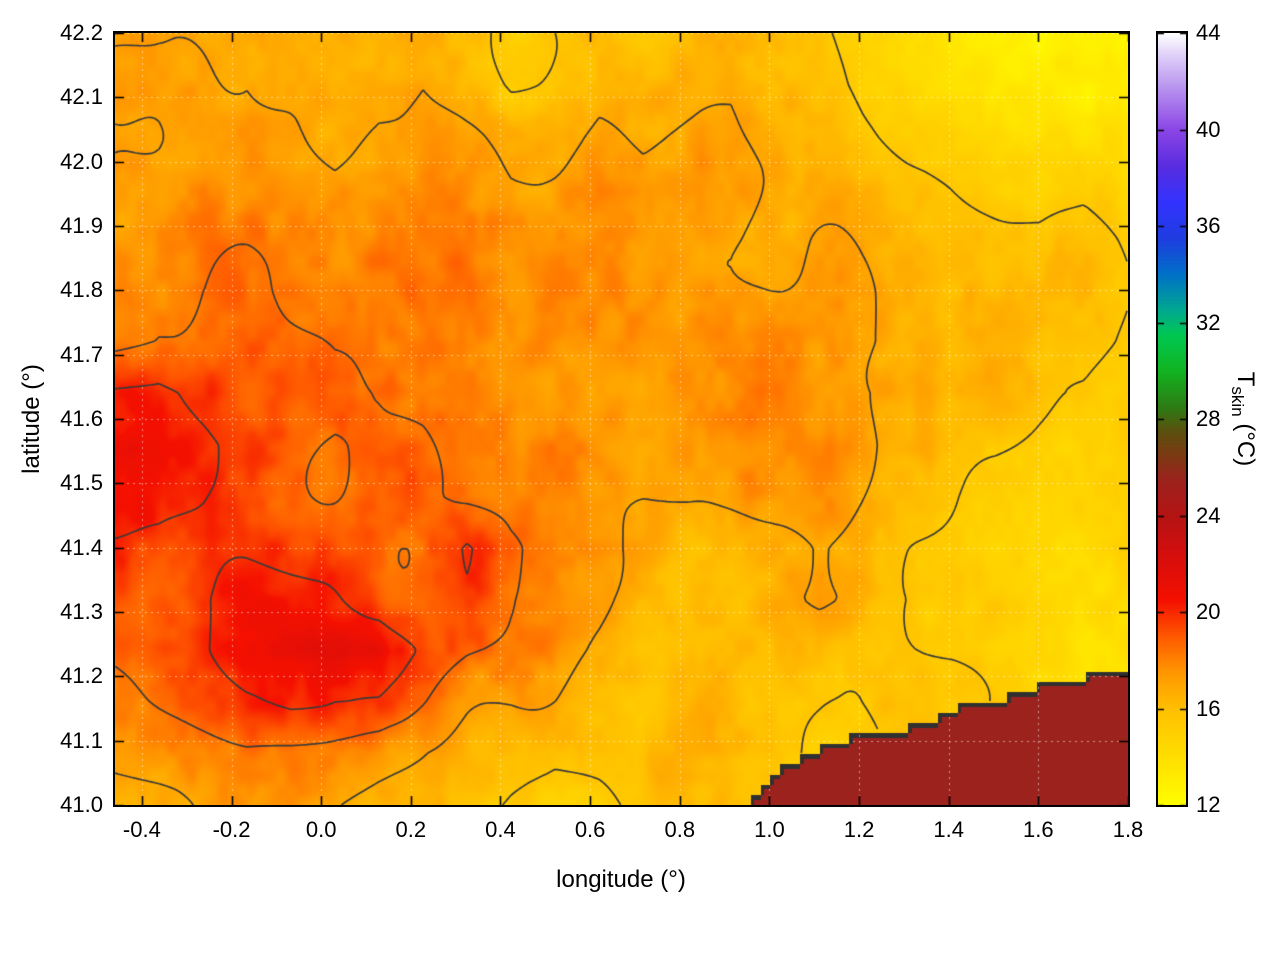  I want to click on x-tick-label: -0.2, so click(231, 829).